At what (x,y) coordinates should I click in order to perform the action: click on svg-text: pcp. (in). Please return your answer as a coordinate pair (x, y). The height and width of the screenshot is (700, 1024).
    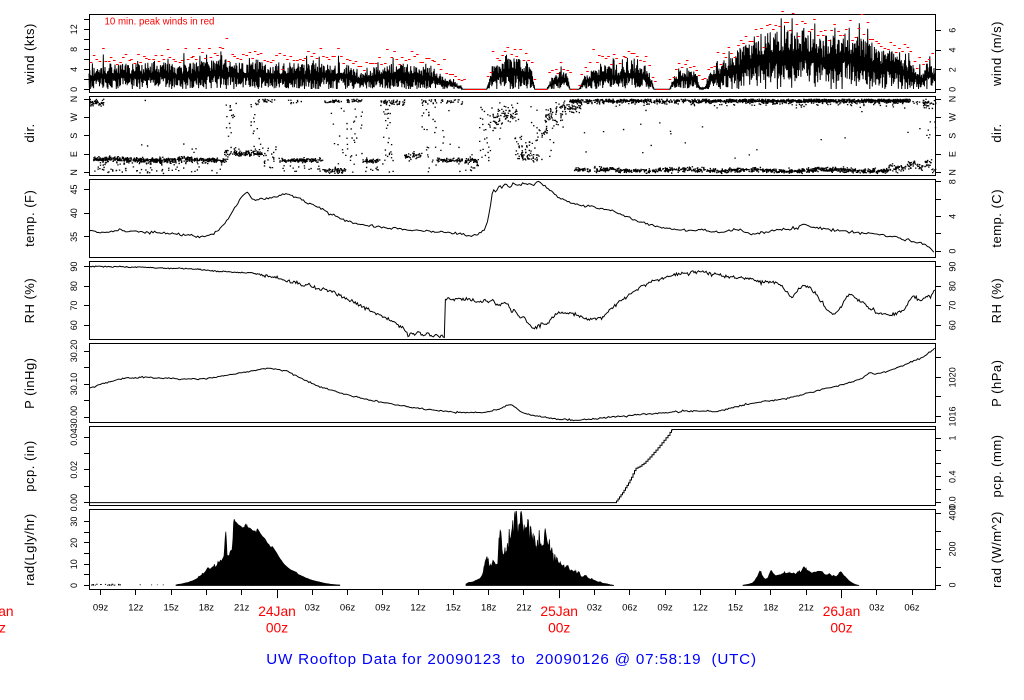
    Looking at the image, I should click on (29, 465).